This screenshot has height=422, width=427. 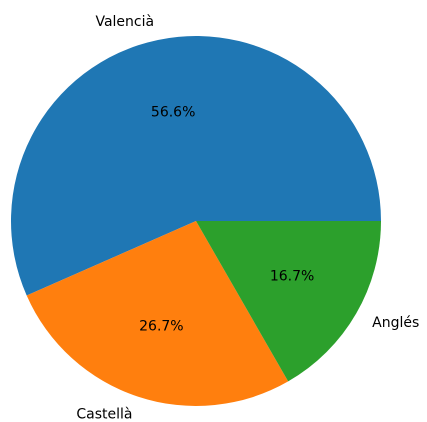 I want to click on slice-label: Castellà, so click(x=104, y=414).